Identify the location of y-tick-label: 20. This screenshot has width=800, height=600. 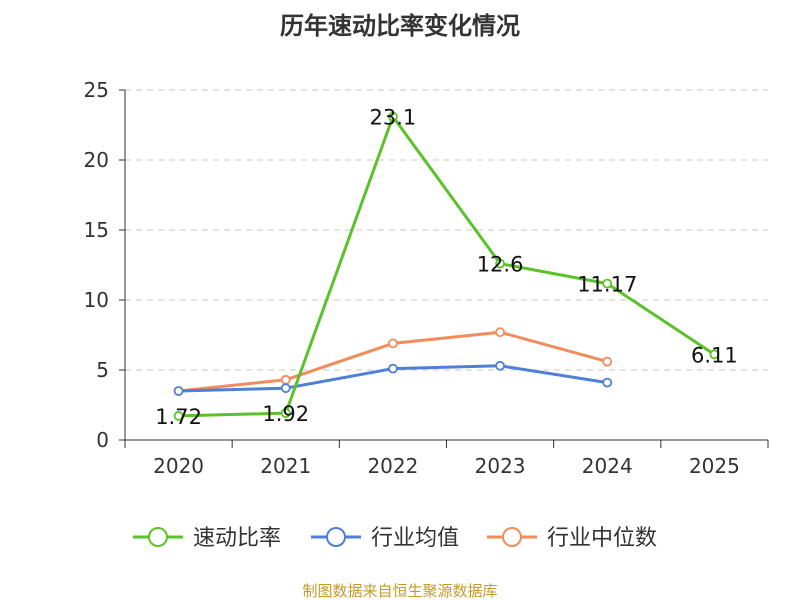
(96, 160).